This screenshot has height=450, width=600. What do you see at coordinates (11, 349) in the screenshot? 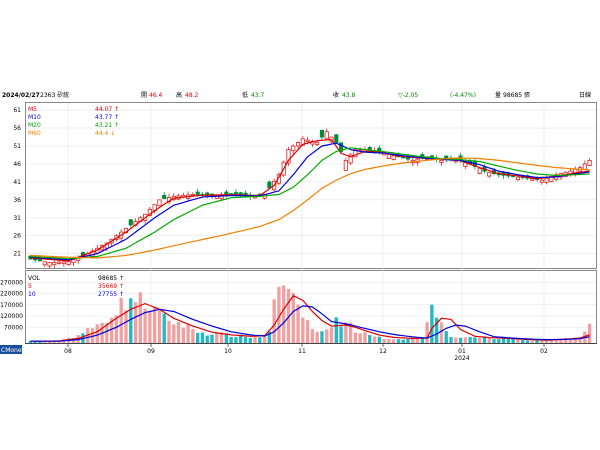
I see `brand-badge` at bounding box center [11, 349].